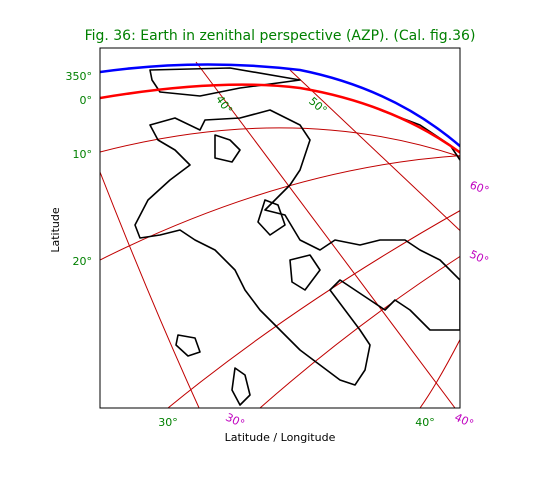 The height and width of the screenshot is (484, 560). I want to click on x-tick-label: 40°, so click(425, 422).